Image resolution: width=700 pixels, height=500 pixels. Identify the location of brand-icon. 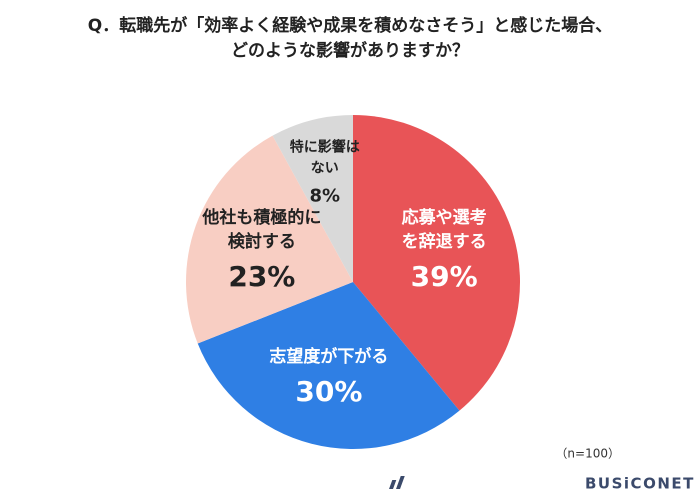
(397, 482).